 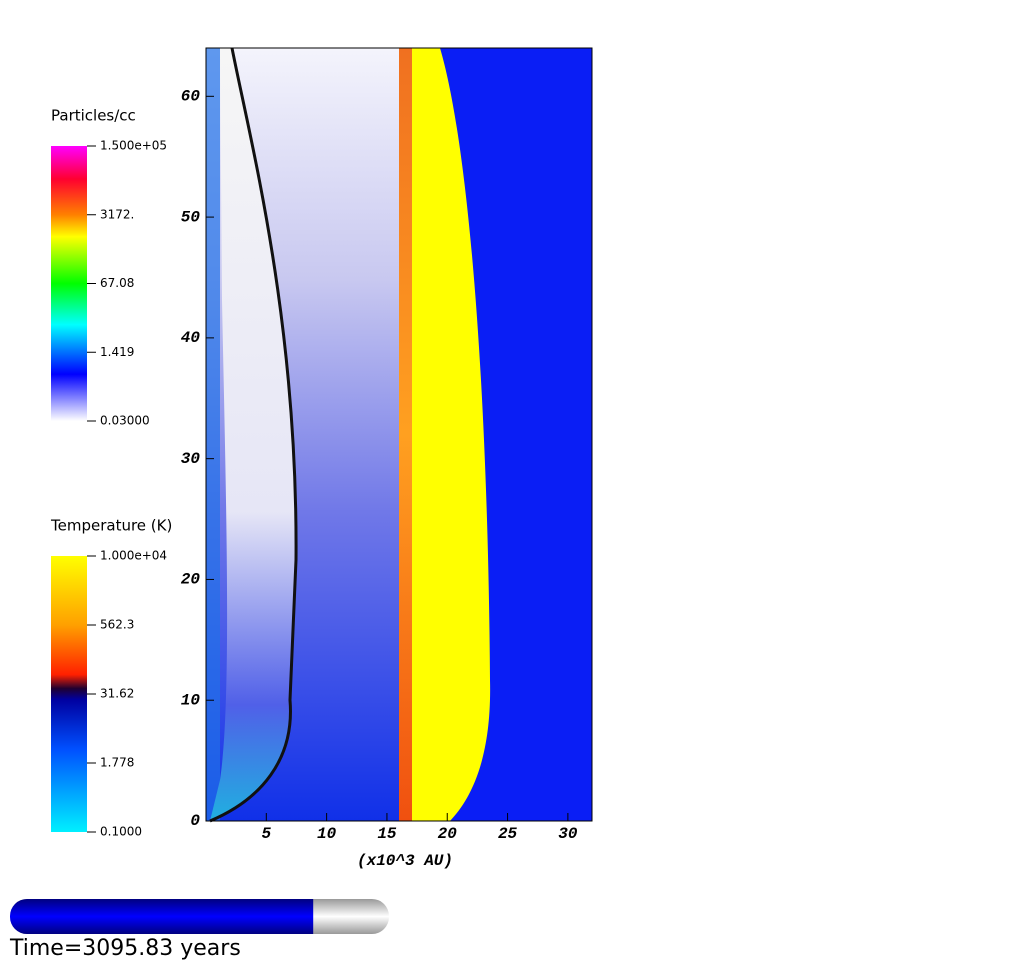 I want to click on colorbar-label: 0.1000, so click(x=121, y=832).